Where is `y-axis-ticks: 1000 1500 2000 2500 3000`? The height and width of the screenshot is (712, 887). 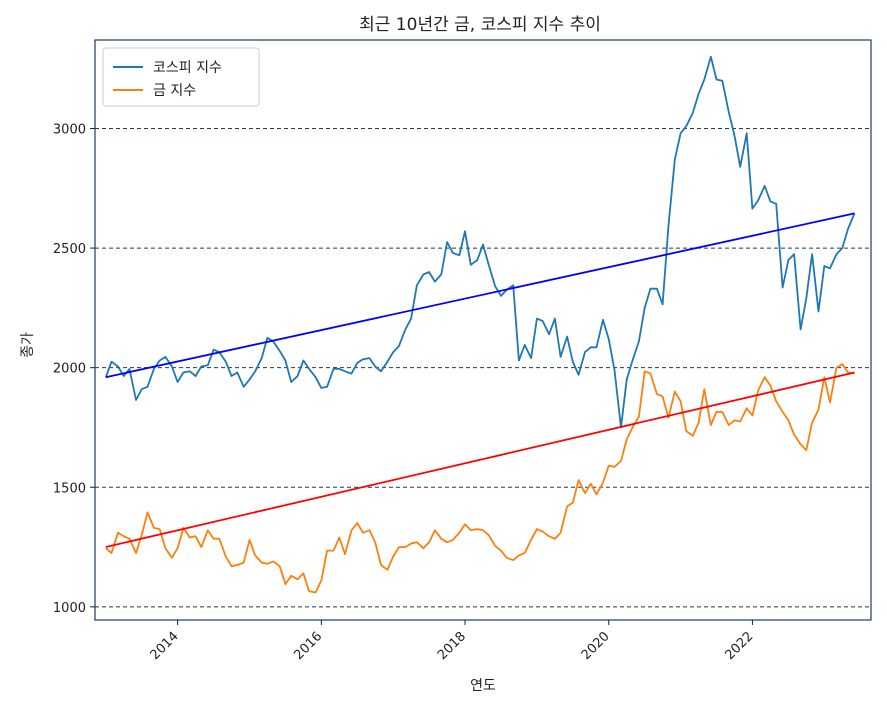
y-axis-ticks: 1000 1500 2000 2500 3000 is located at coordinates (74, 369).